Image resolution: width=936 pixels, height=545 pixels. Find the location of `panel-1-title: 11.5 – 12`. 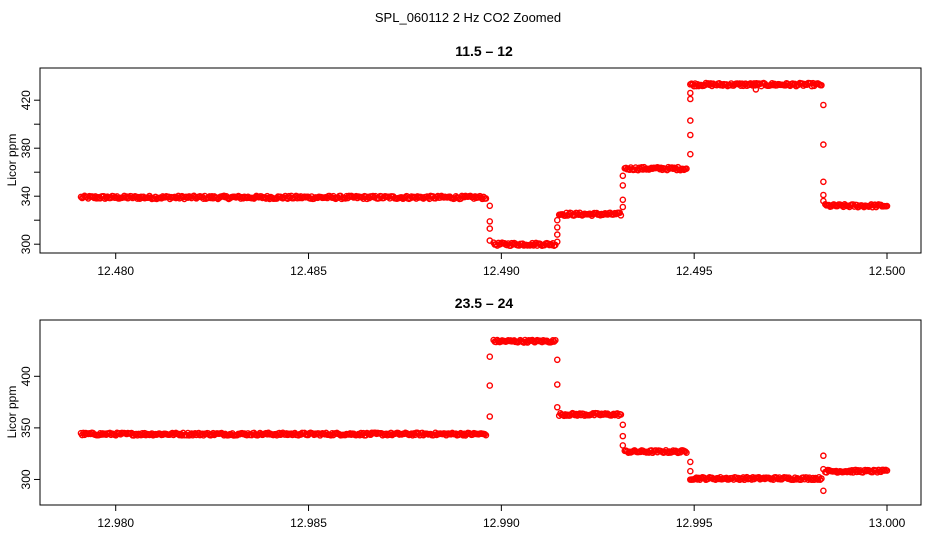

panel-1-title: 11.5 – 12 is located at coordinates (484, 51).